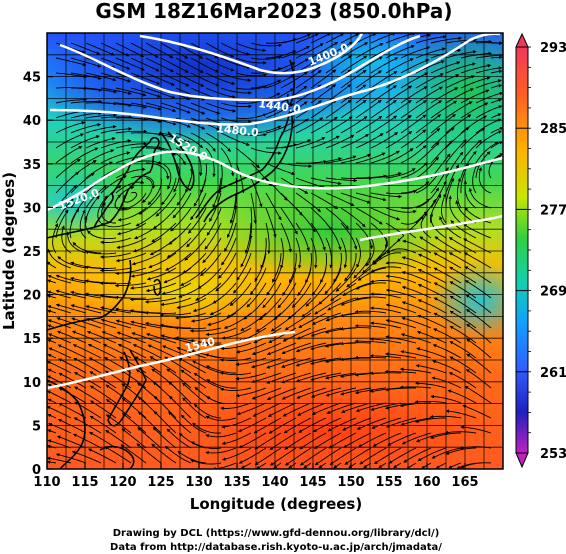  Describe the element at coordinates (464, 482) in the screenshot. I see `x-tick-label: 165` at that location.